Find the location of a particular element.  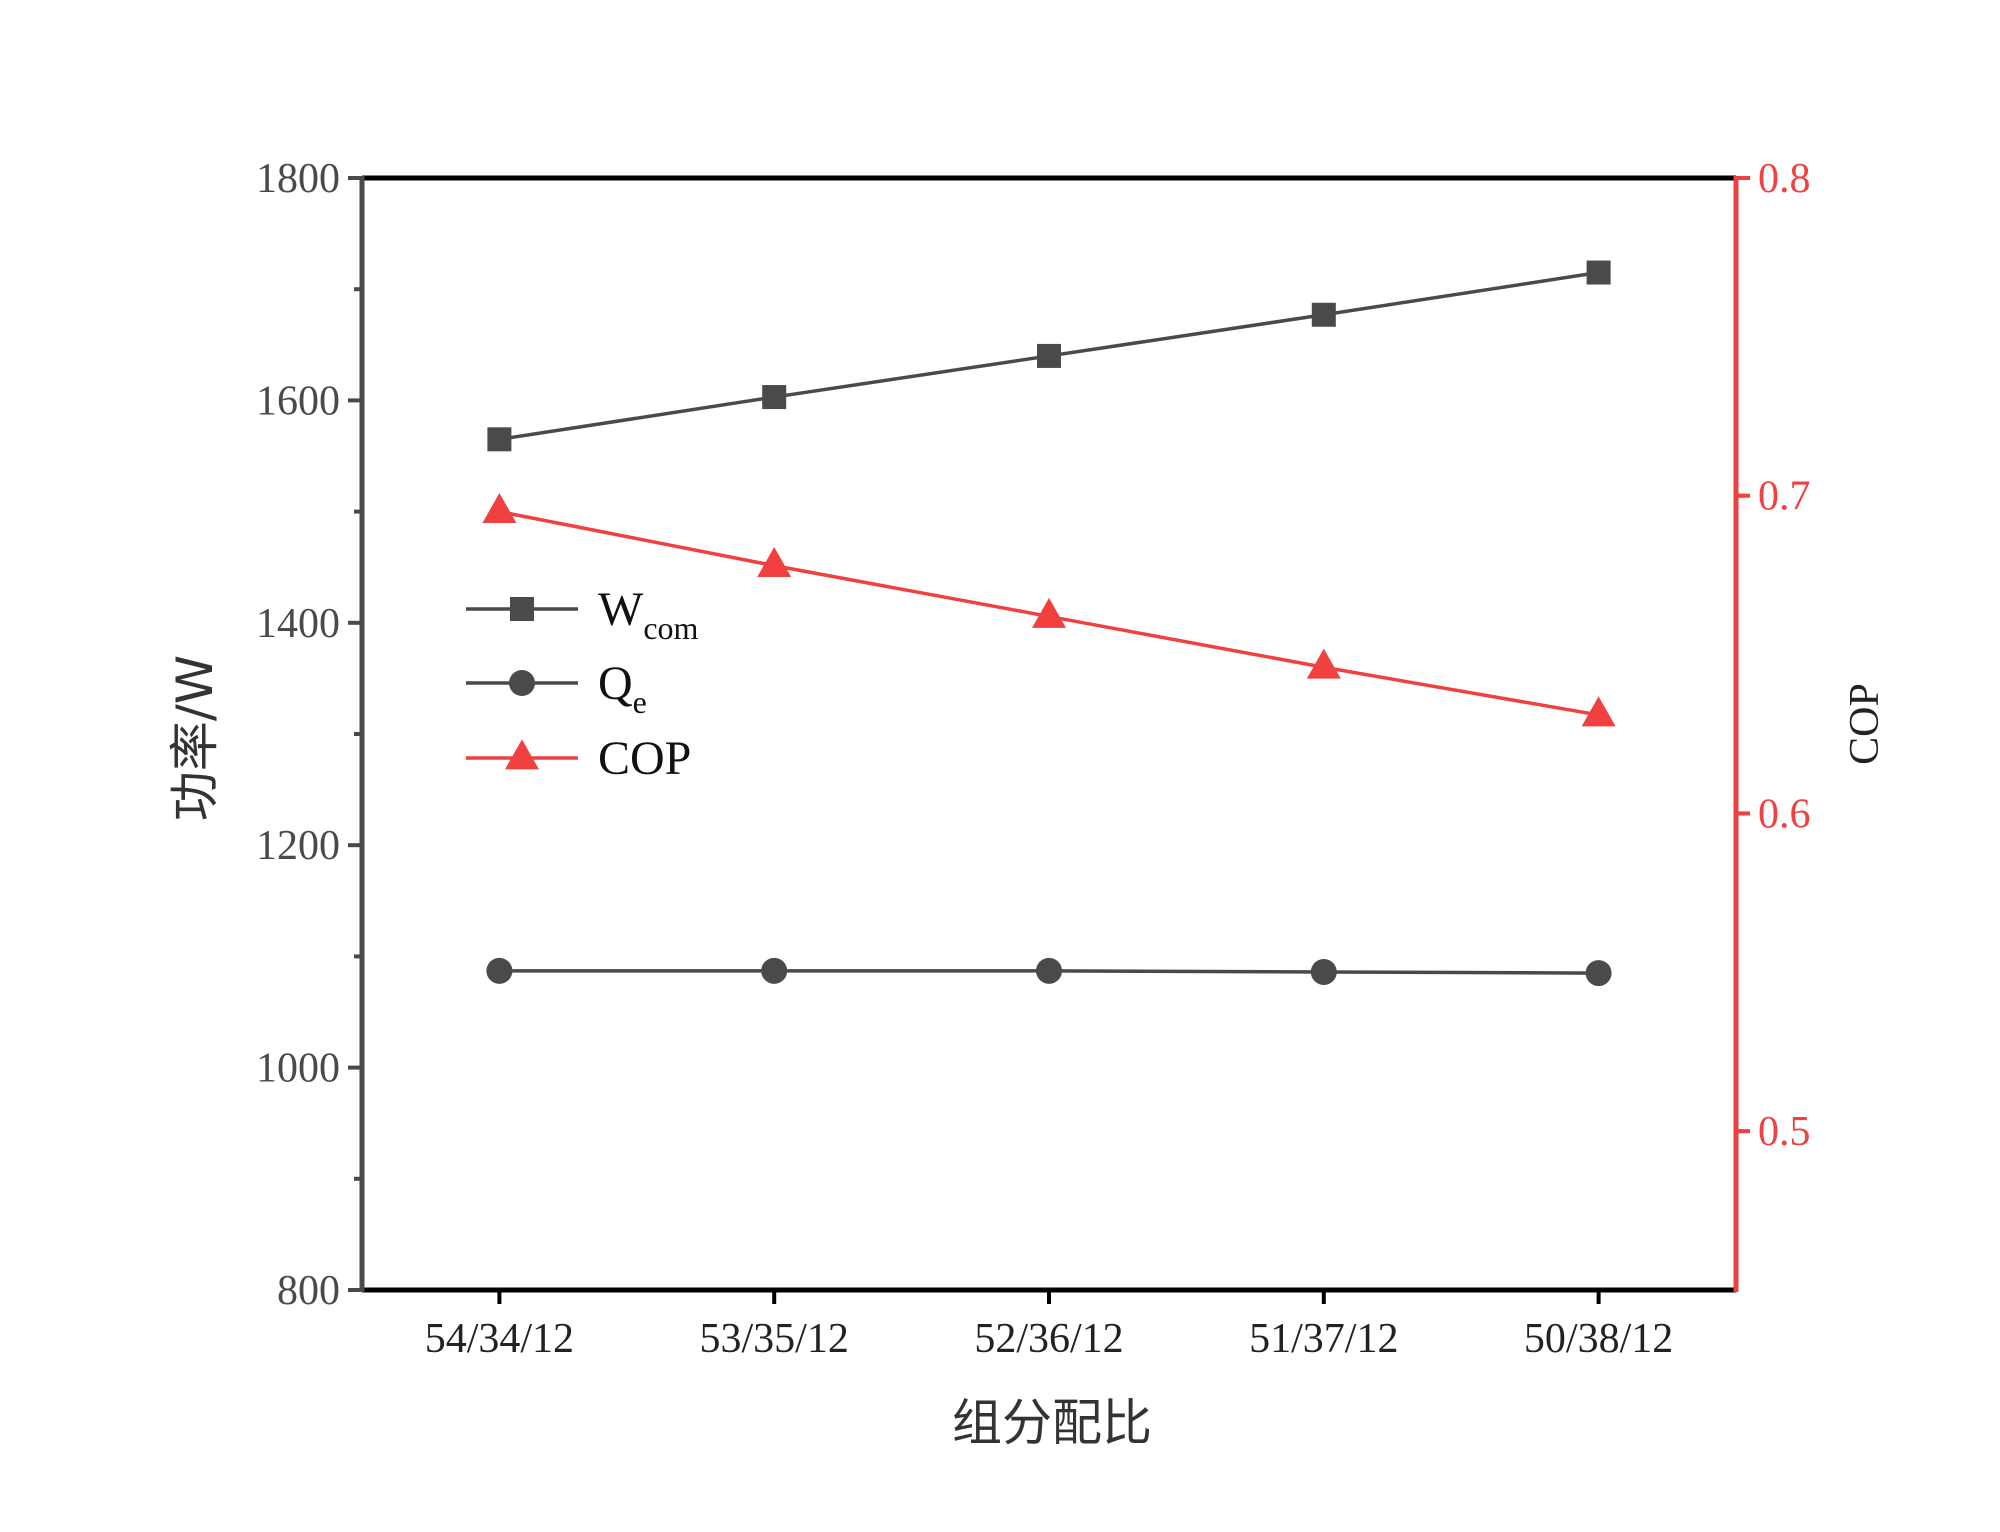

left-tick-label: 1000 is located at coordinates (298, 1069).